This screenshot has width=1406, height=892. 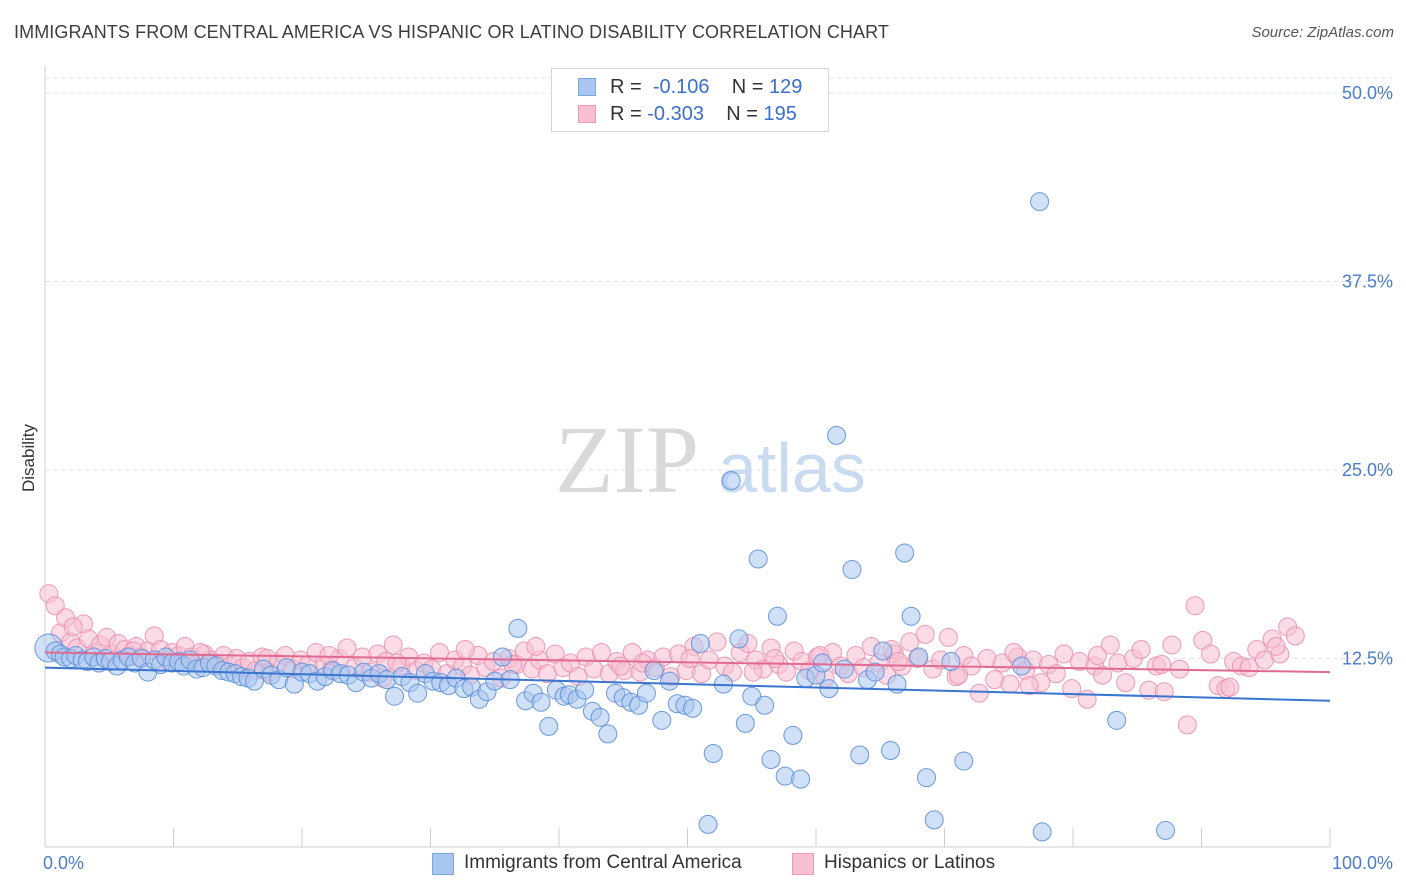 I want to click on legend: R = -0.106 N = 129 R = -0.303 N = 195, so click(x=690, y=100).